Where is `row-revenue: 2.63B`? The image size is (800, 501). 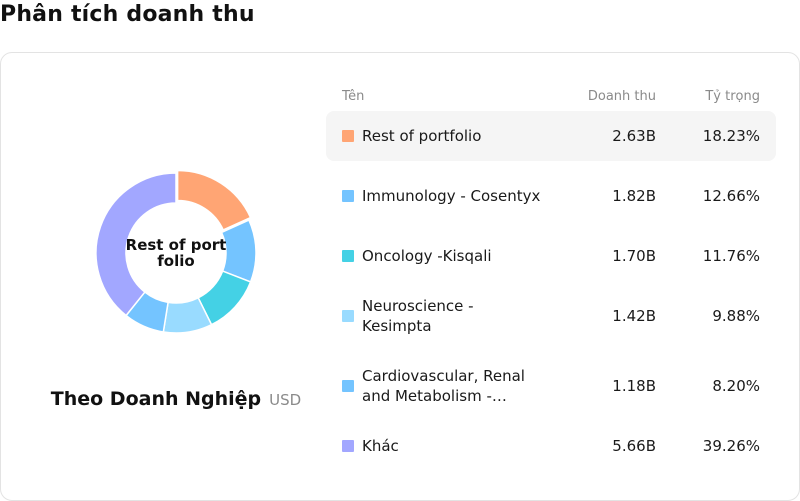 row-revenue: 2.63B is located at coordinates (634, 136).